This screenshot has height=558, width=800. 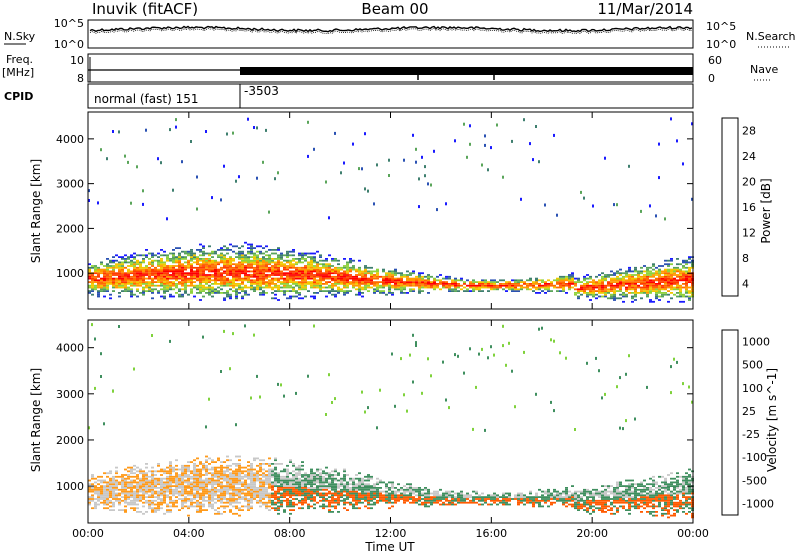 What do you see at coordinates (391, 29) in the screenshot?
I see `noise-sky-line` at bounding box center [391, 29].